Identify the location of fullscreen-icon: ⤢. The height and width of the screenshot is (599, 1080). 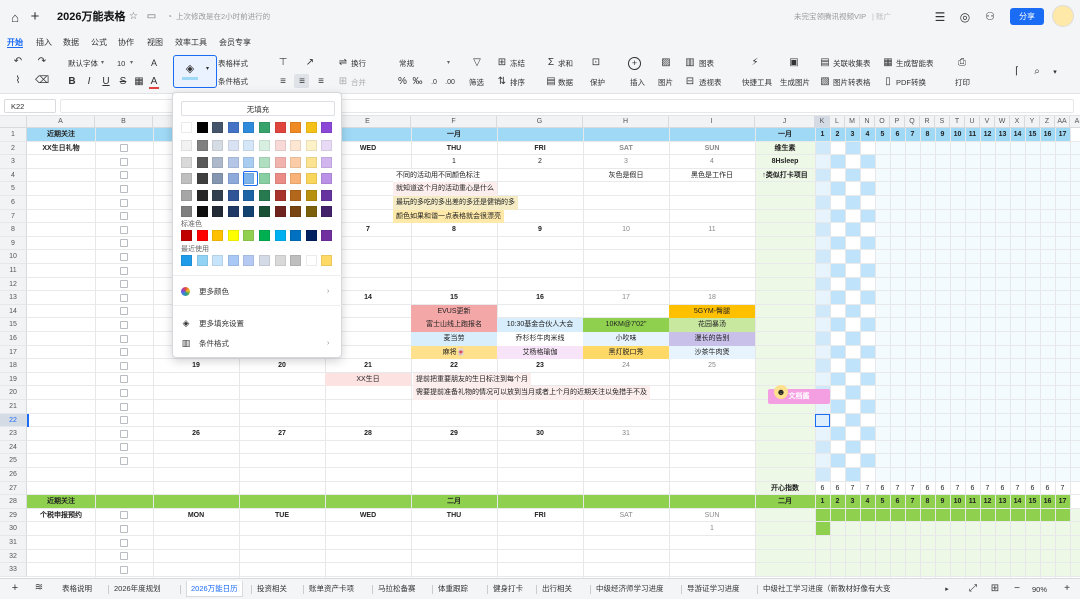
(973, 588).